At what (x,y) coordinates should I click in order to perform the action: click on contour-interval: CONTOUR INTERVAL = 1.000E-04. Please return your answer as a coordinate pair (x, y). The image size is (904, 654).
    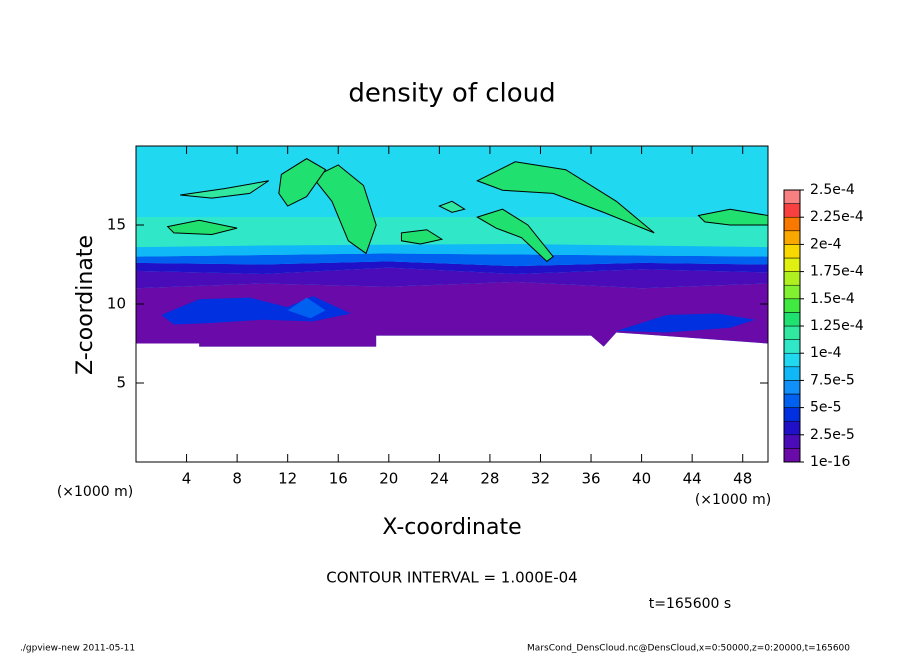
    Looking at the image, I should click on (451, 578).